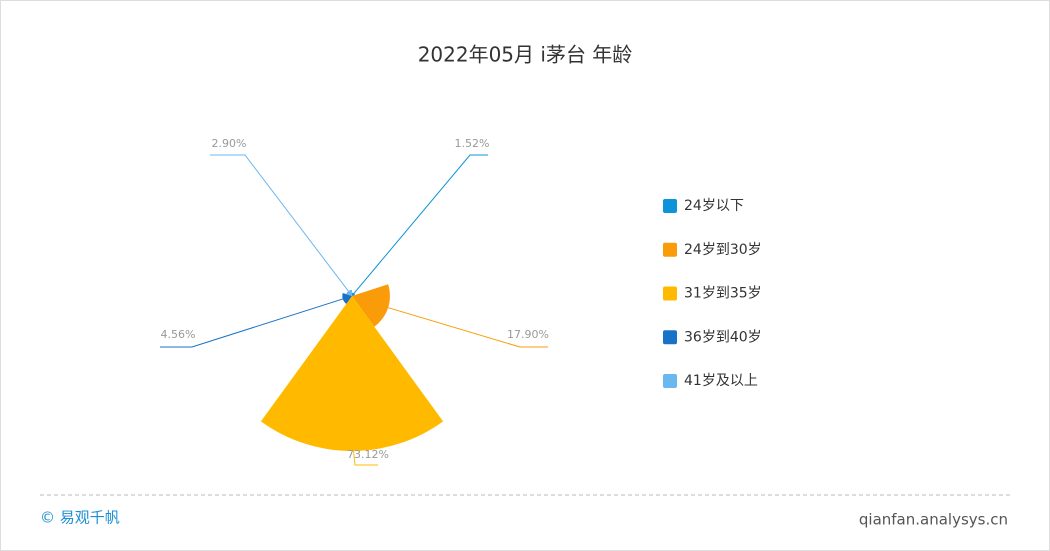 The image size is (1050, 551). I want to click on legend-label: 24岁以下, so click(714, 206).